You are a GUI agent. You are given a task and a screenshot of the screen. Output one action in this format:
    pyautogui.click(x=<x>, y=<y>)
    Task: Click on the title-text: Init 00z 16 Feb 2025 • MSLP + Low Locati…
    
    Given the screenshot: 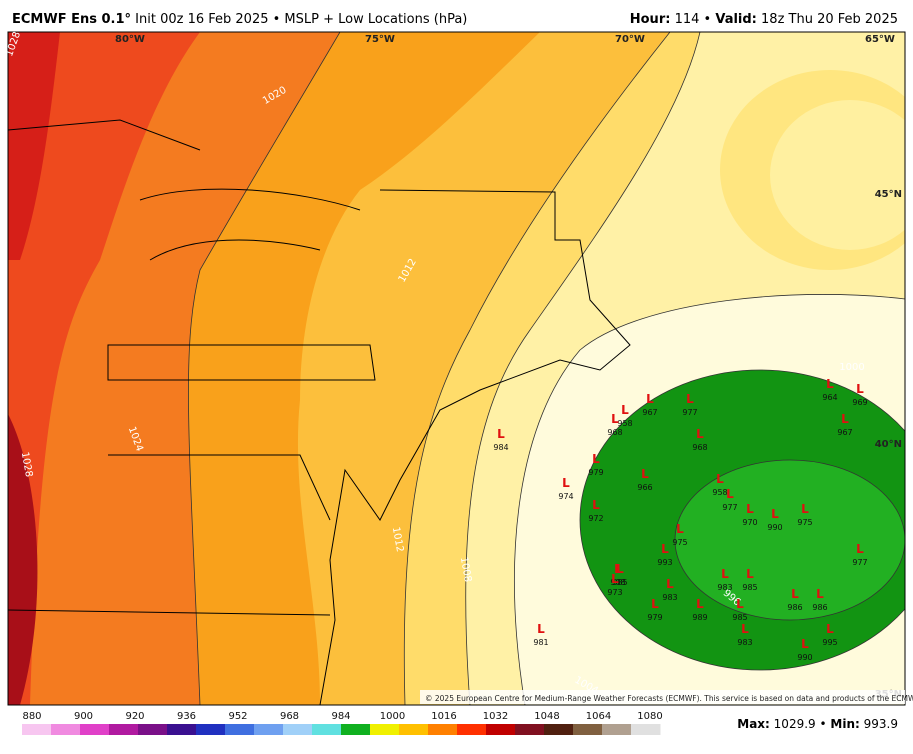 What is the action you would take?
    pyautogui.click(x=301, y=19)
    